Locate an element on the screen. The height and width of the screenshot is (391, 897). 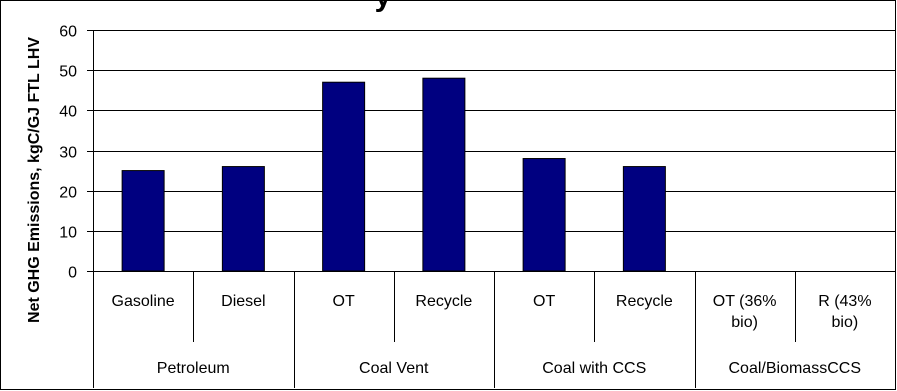
y-tick-labels: 0 10 20 30 40 50 60 is located at coordinates (68, 153).